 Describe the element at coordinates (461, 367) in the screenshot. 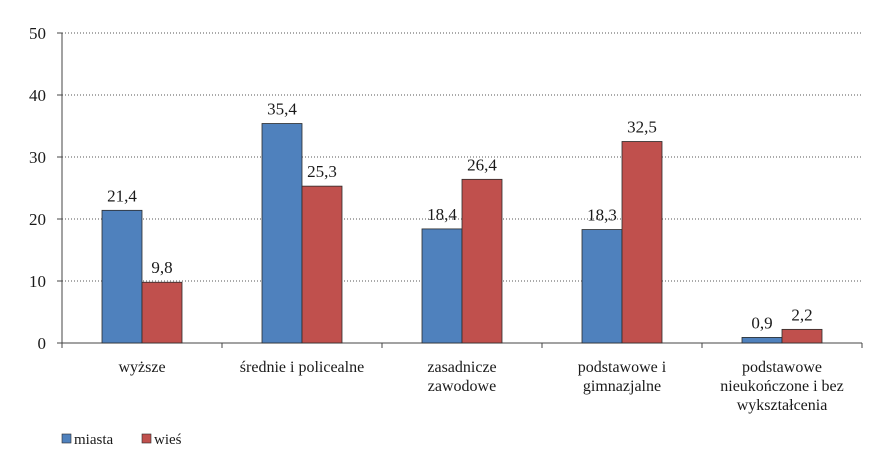

I see `category-label-line: zasadnicze` at that location.